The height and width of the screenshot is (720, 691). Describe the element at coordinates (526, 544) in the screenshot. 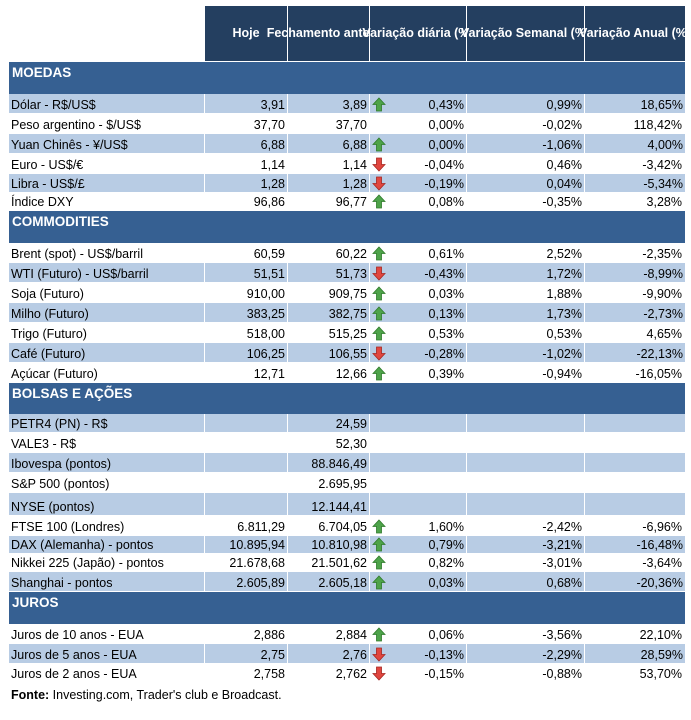

I see `cell-var-semanal: -3,21%` at that location.